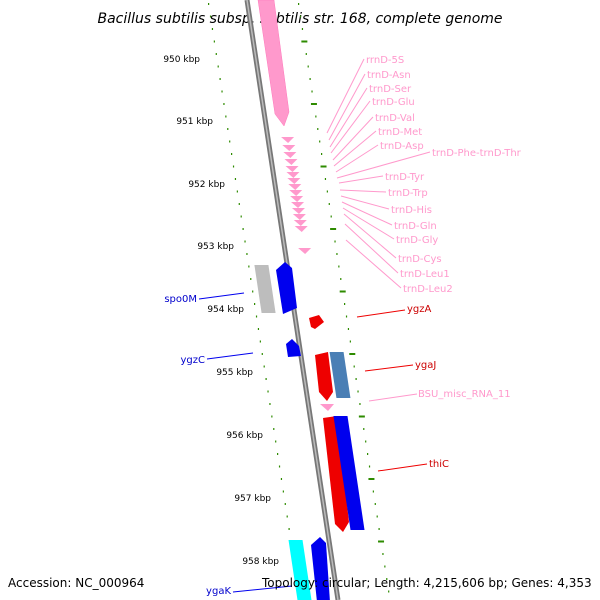 The width and height of the screenshot is (600, 600). Describe the element at coordinates (218, 591) in the screenshot. I see `gene-label-ygaK: ygaK` at that location.